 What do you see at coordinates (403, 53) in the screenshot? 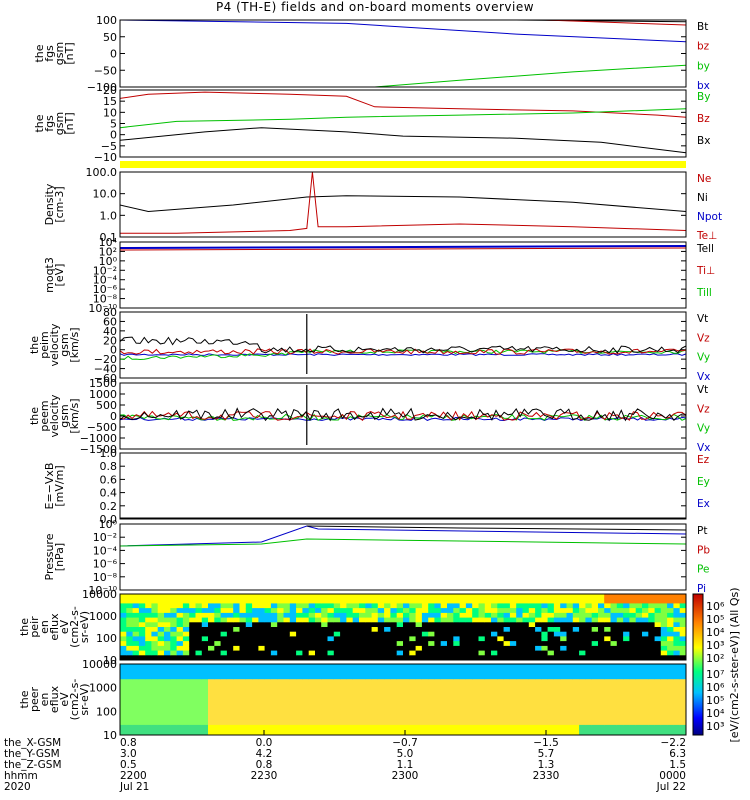
I see `panel-frame` at bounding box center [403, 53].